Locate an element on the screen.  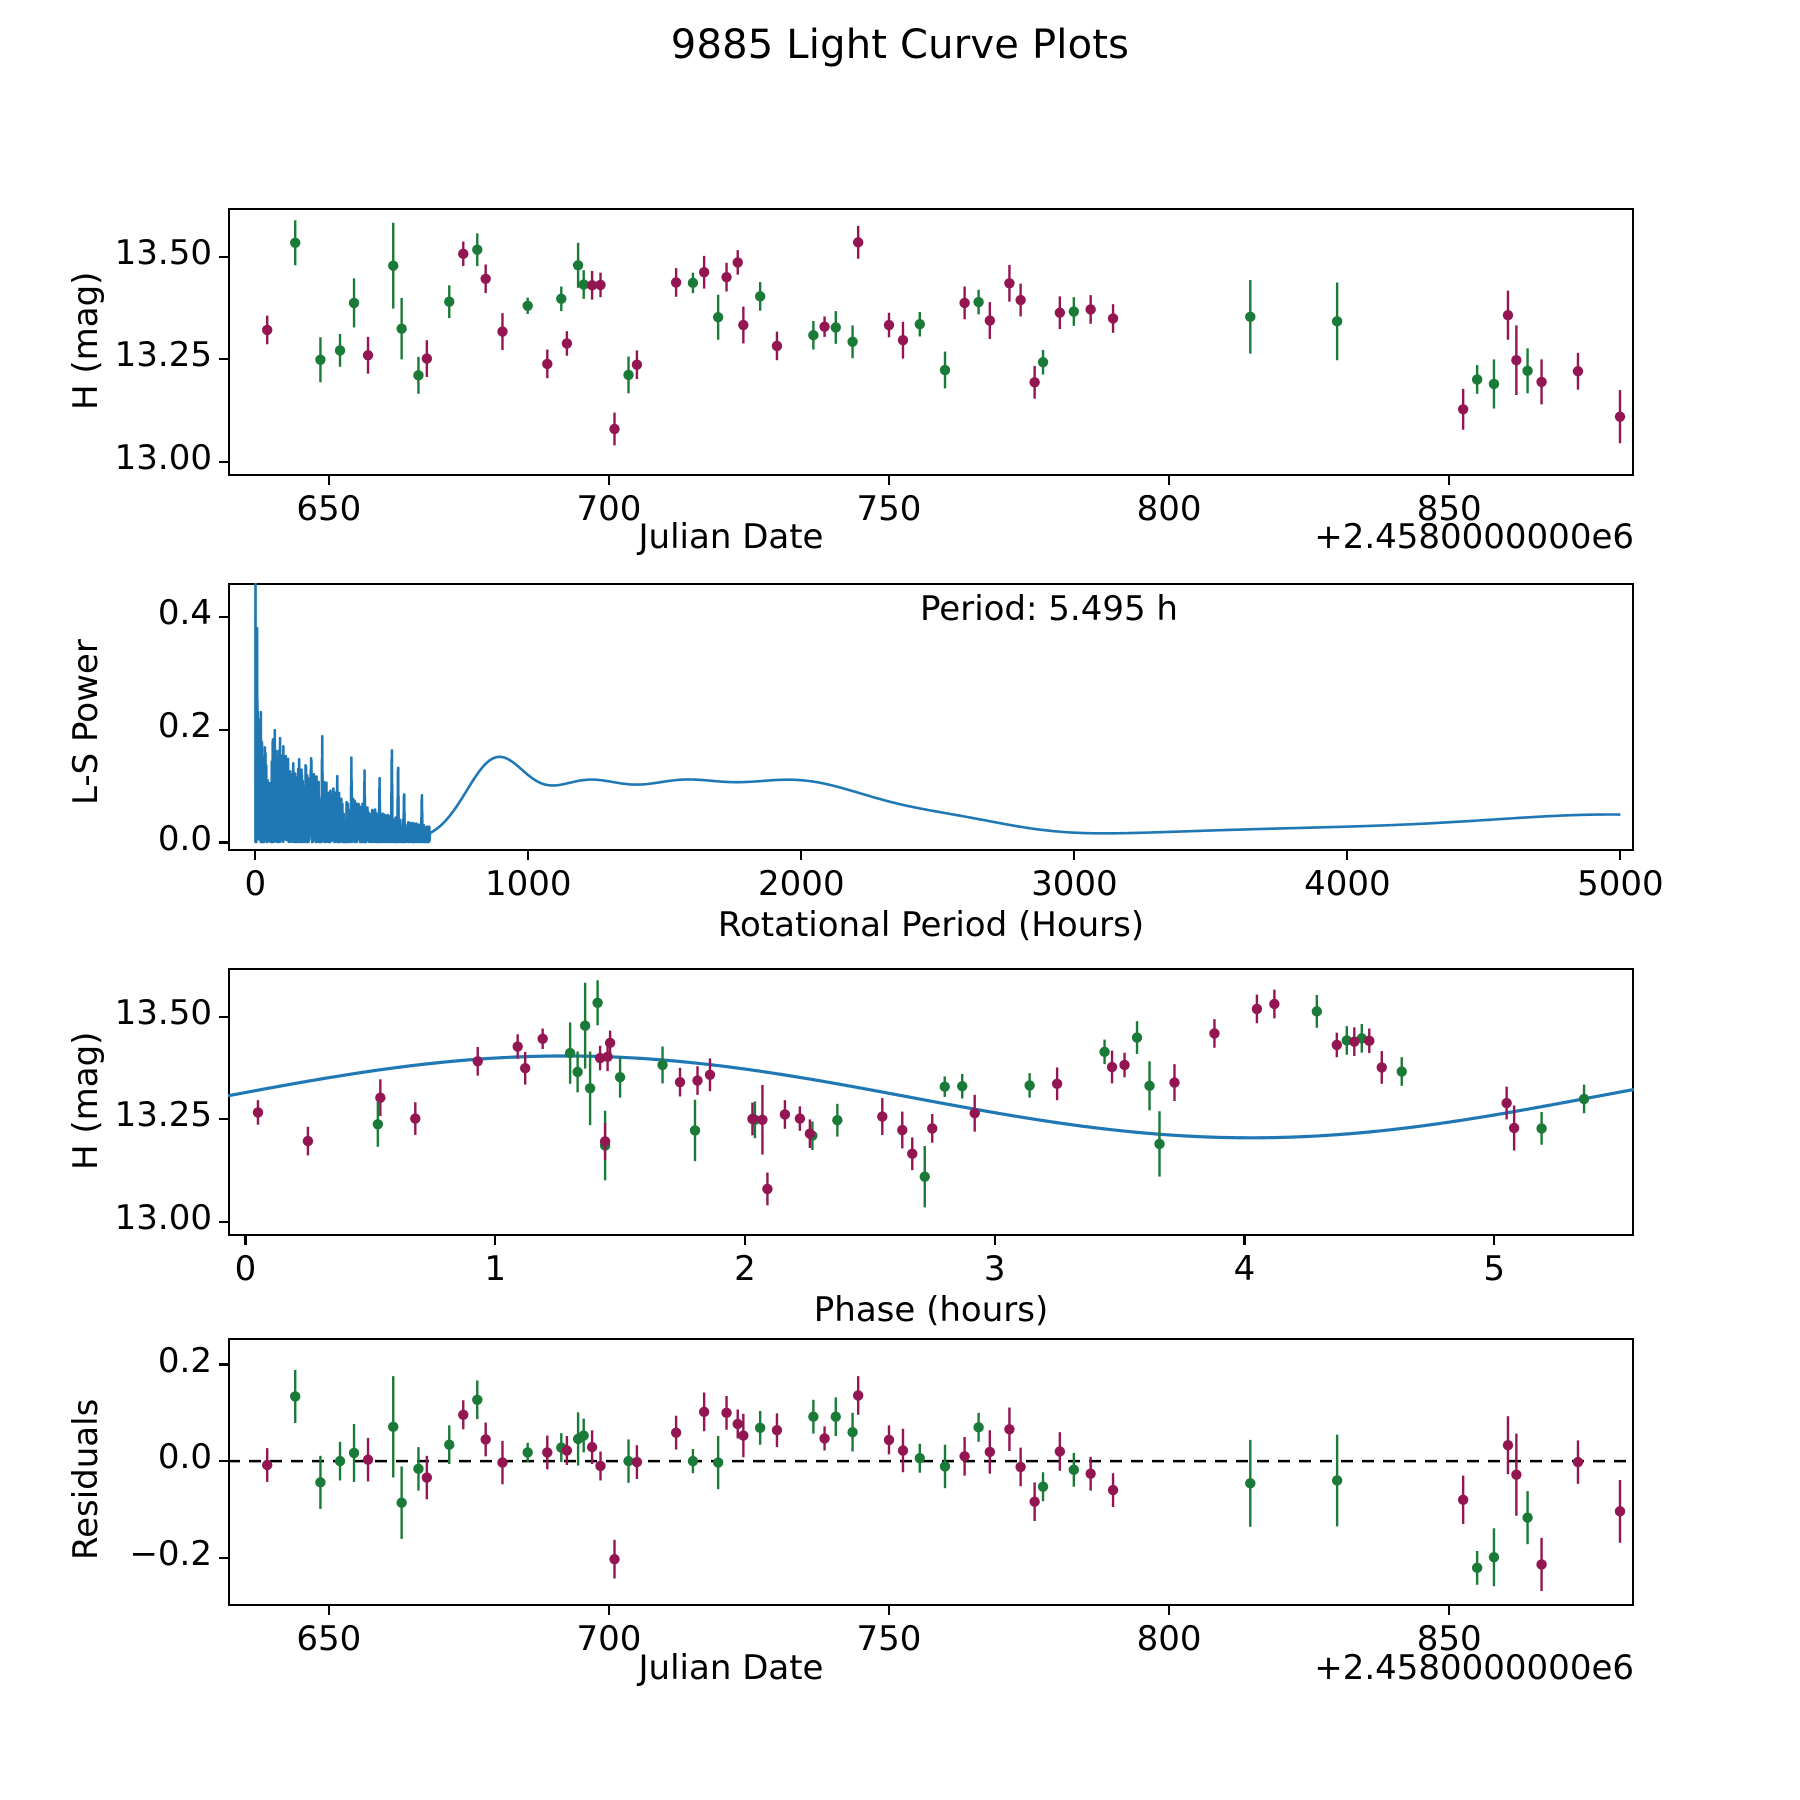
panel-light-curve is located at coordinates (931, 342).